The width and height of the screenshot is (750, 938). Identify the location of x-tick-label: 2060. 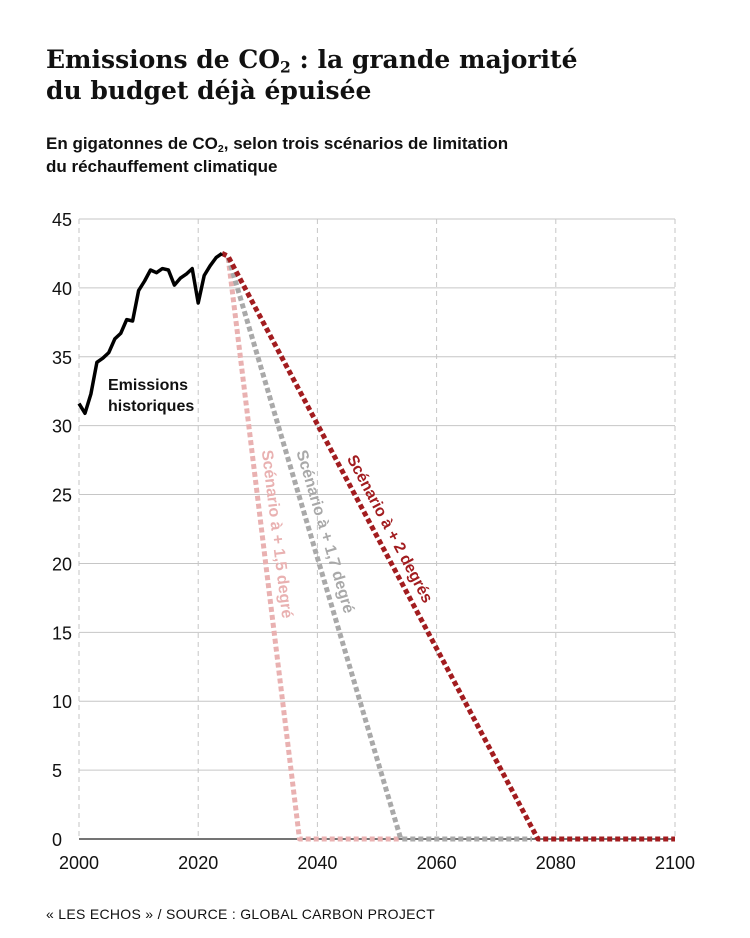
(437, 863).